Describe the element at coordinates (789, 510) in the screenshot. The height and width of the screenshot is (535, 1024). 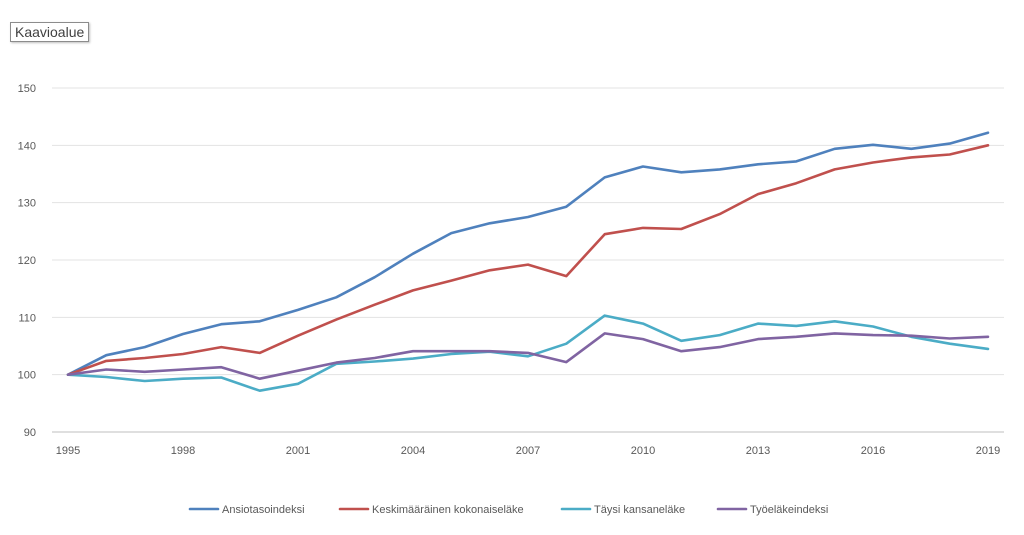
I see `legend-label: Työeläkeindeksi` at that location.